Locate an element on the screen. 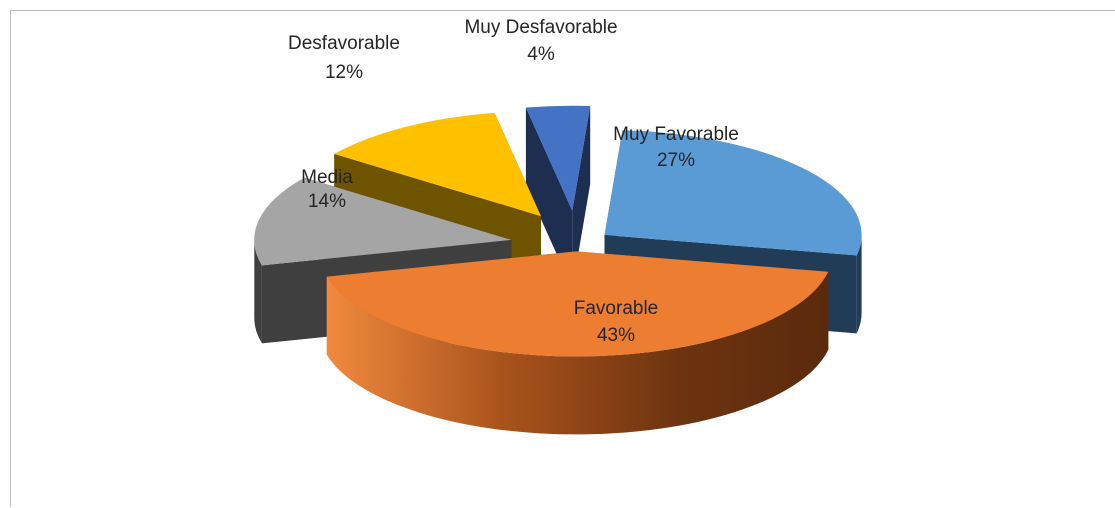 The width and height of the screenshot is (1115, 508). slice-percent-label: 14% is located at coordinates (327, 201).